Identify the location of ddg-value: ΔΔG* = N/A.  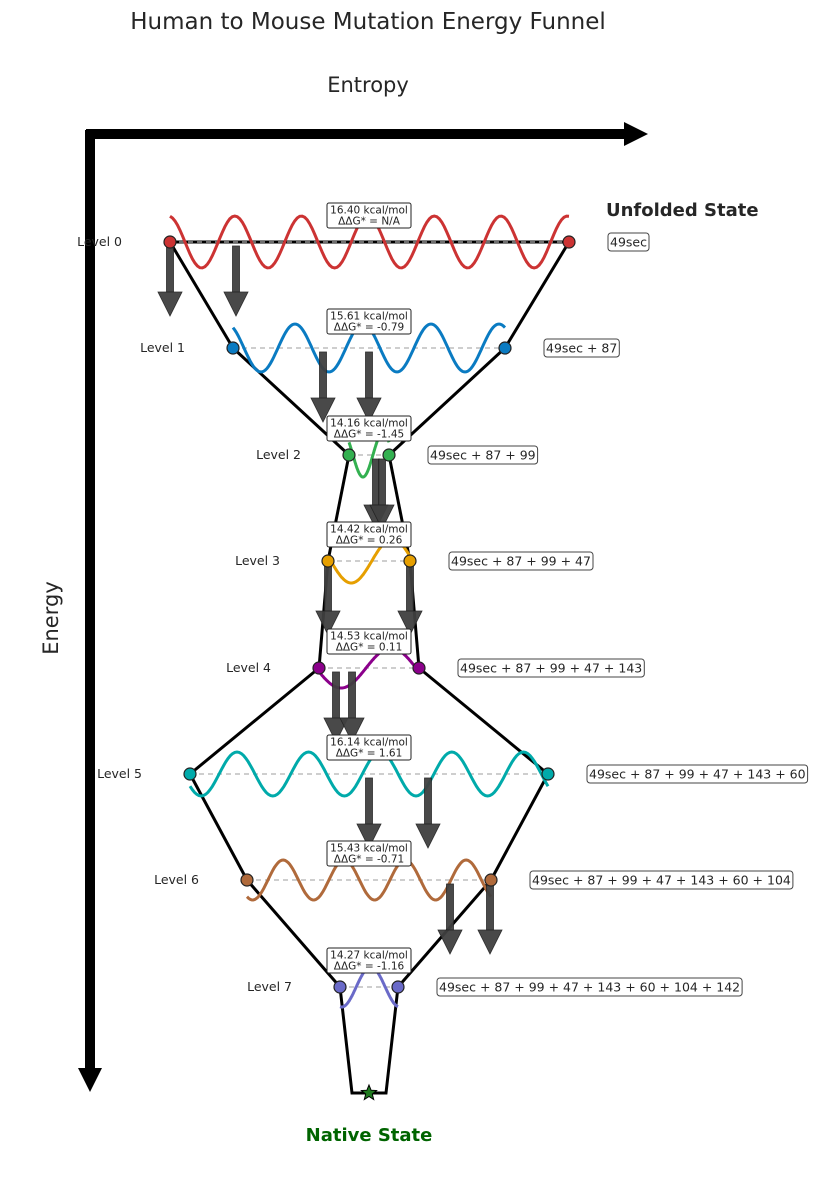
(369, 222).